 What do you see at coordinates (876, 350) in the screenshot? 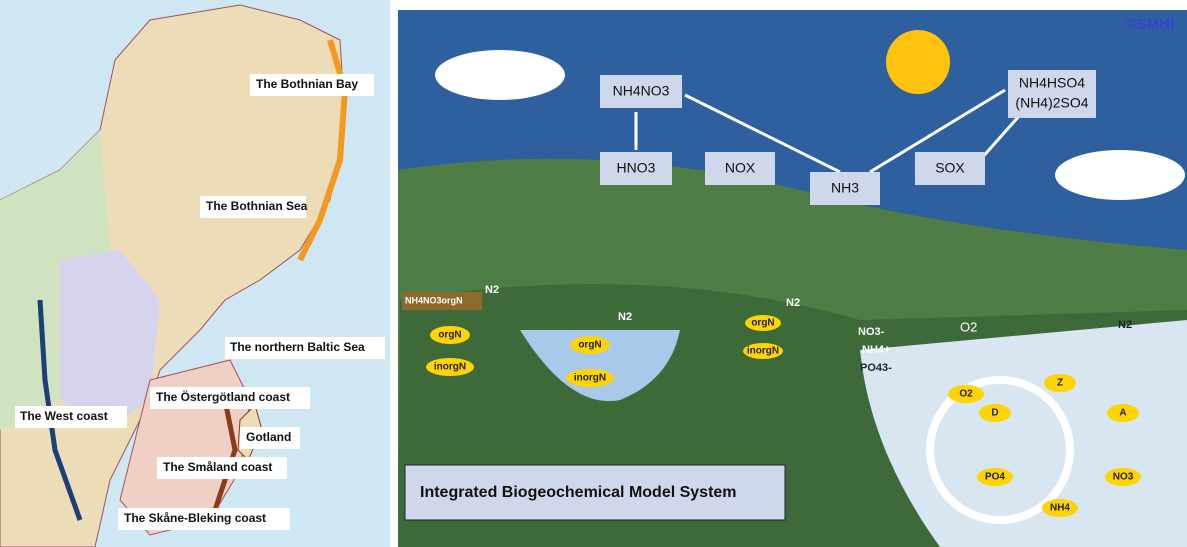
I see `nutrient: NH4+` at bounding box center [876, 350].